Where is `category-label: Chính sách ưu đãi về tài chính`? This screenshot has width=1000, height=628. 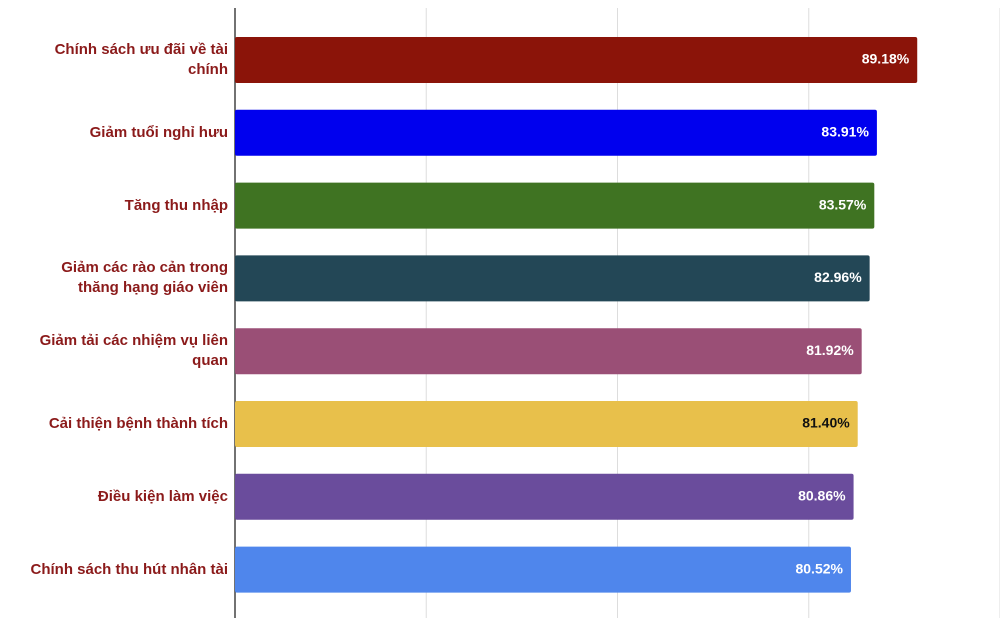 category-label: Chính sách ưu đãi về tài chính is located at coordinates (141, 59).